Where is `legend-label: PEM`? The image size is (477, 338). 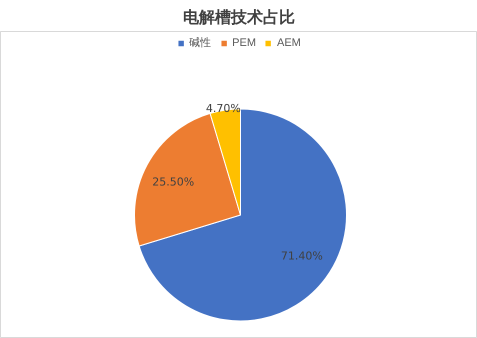
legend-label: PEM is located at coordinates (244, 42).